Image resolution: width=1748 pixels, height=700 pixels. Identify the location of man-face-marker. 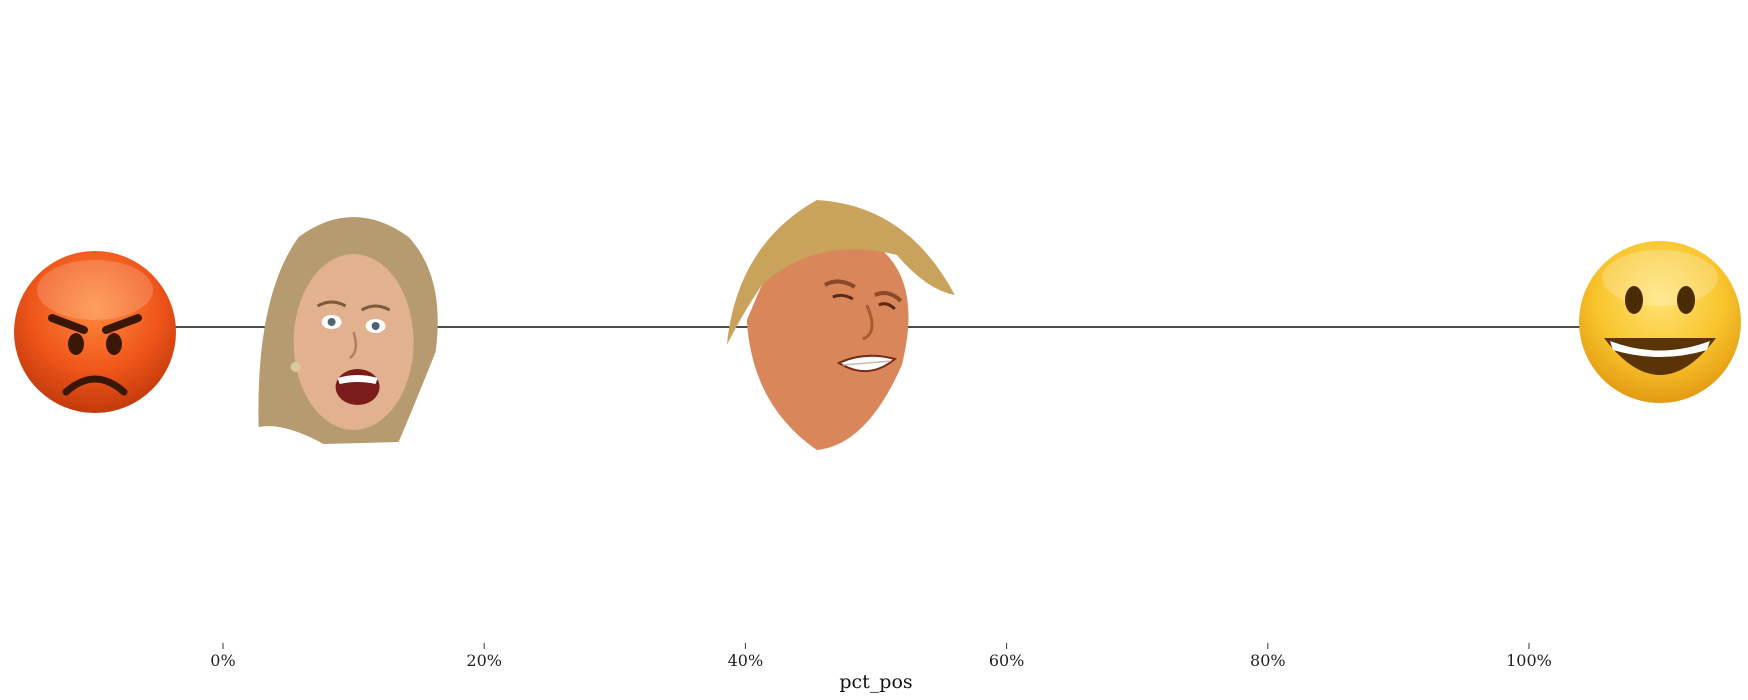
(841, 325).